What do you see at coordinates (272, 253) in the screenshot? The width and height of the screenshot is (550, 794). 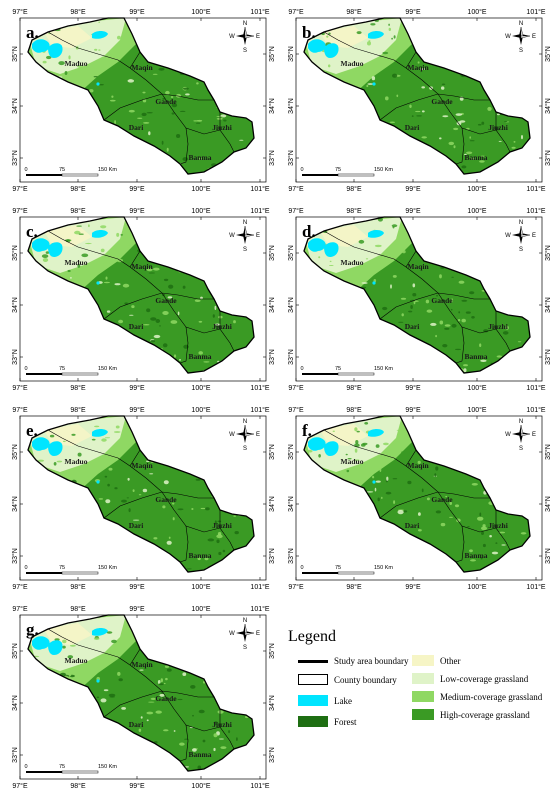 I see `lat-tick-label: 35°N` at bounding box center [272, 253].